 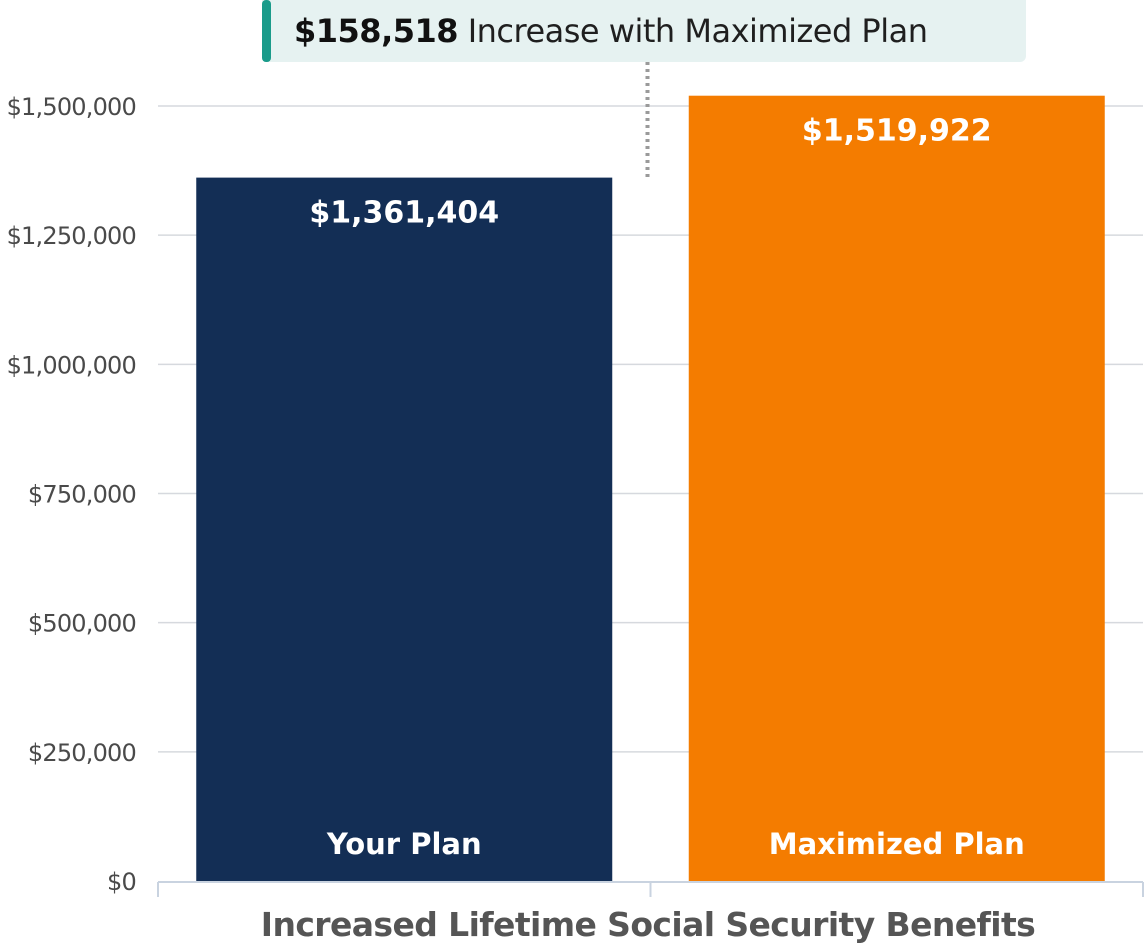 I want to click on callout-amount: $158,518, so click(x=376, y=31).